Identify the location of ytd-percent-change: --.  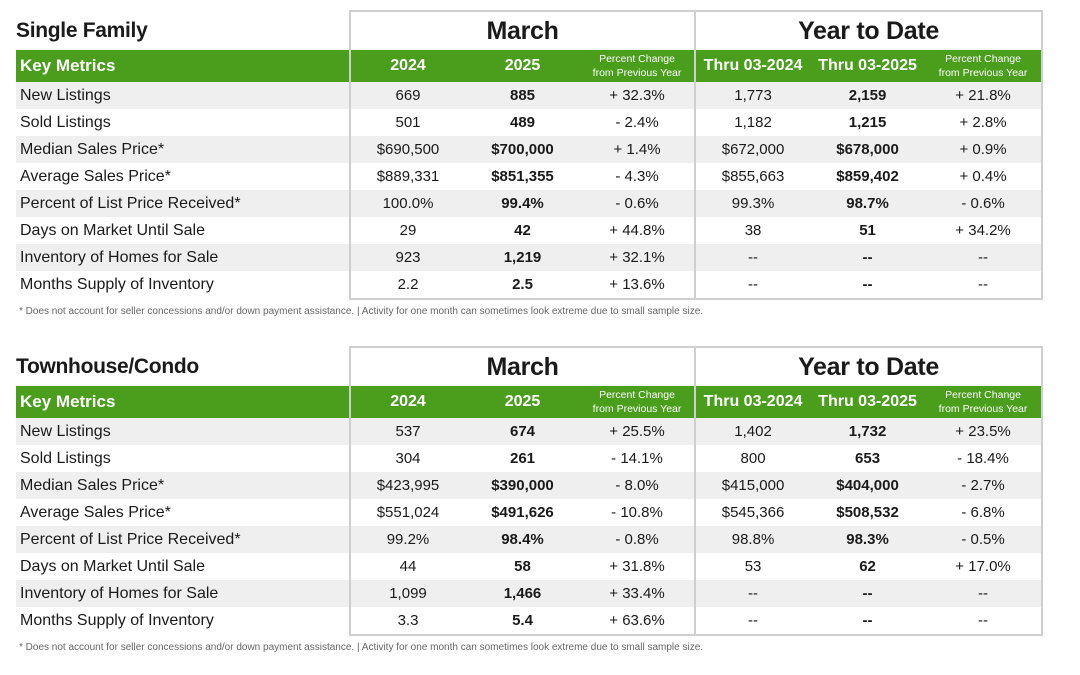
(984, 257).